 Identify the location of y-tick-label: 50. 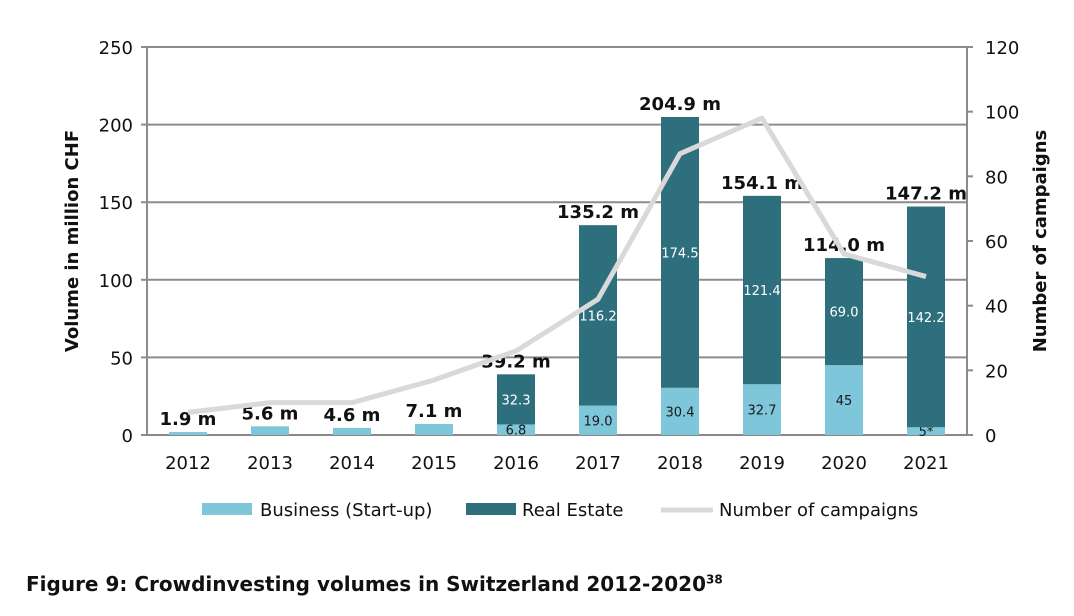
(121, 358).